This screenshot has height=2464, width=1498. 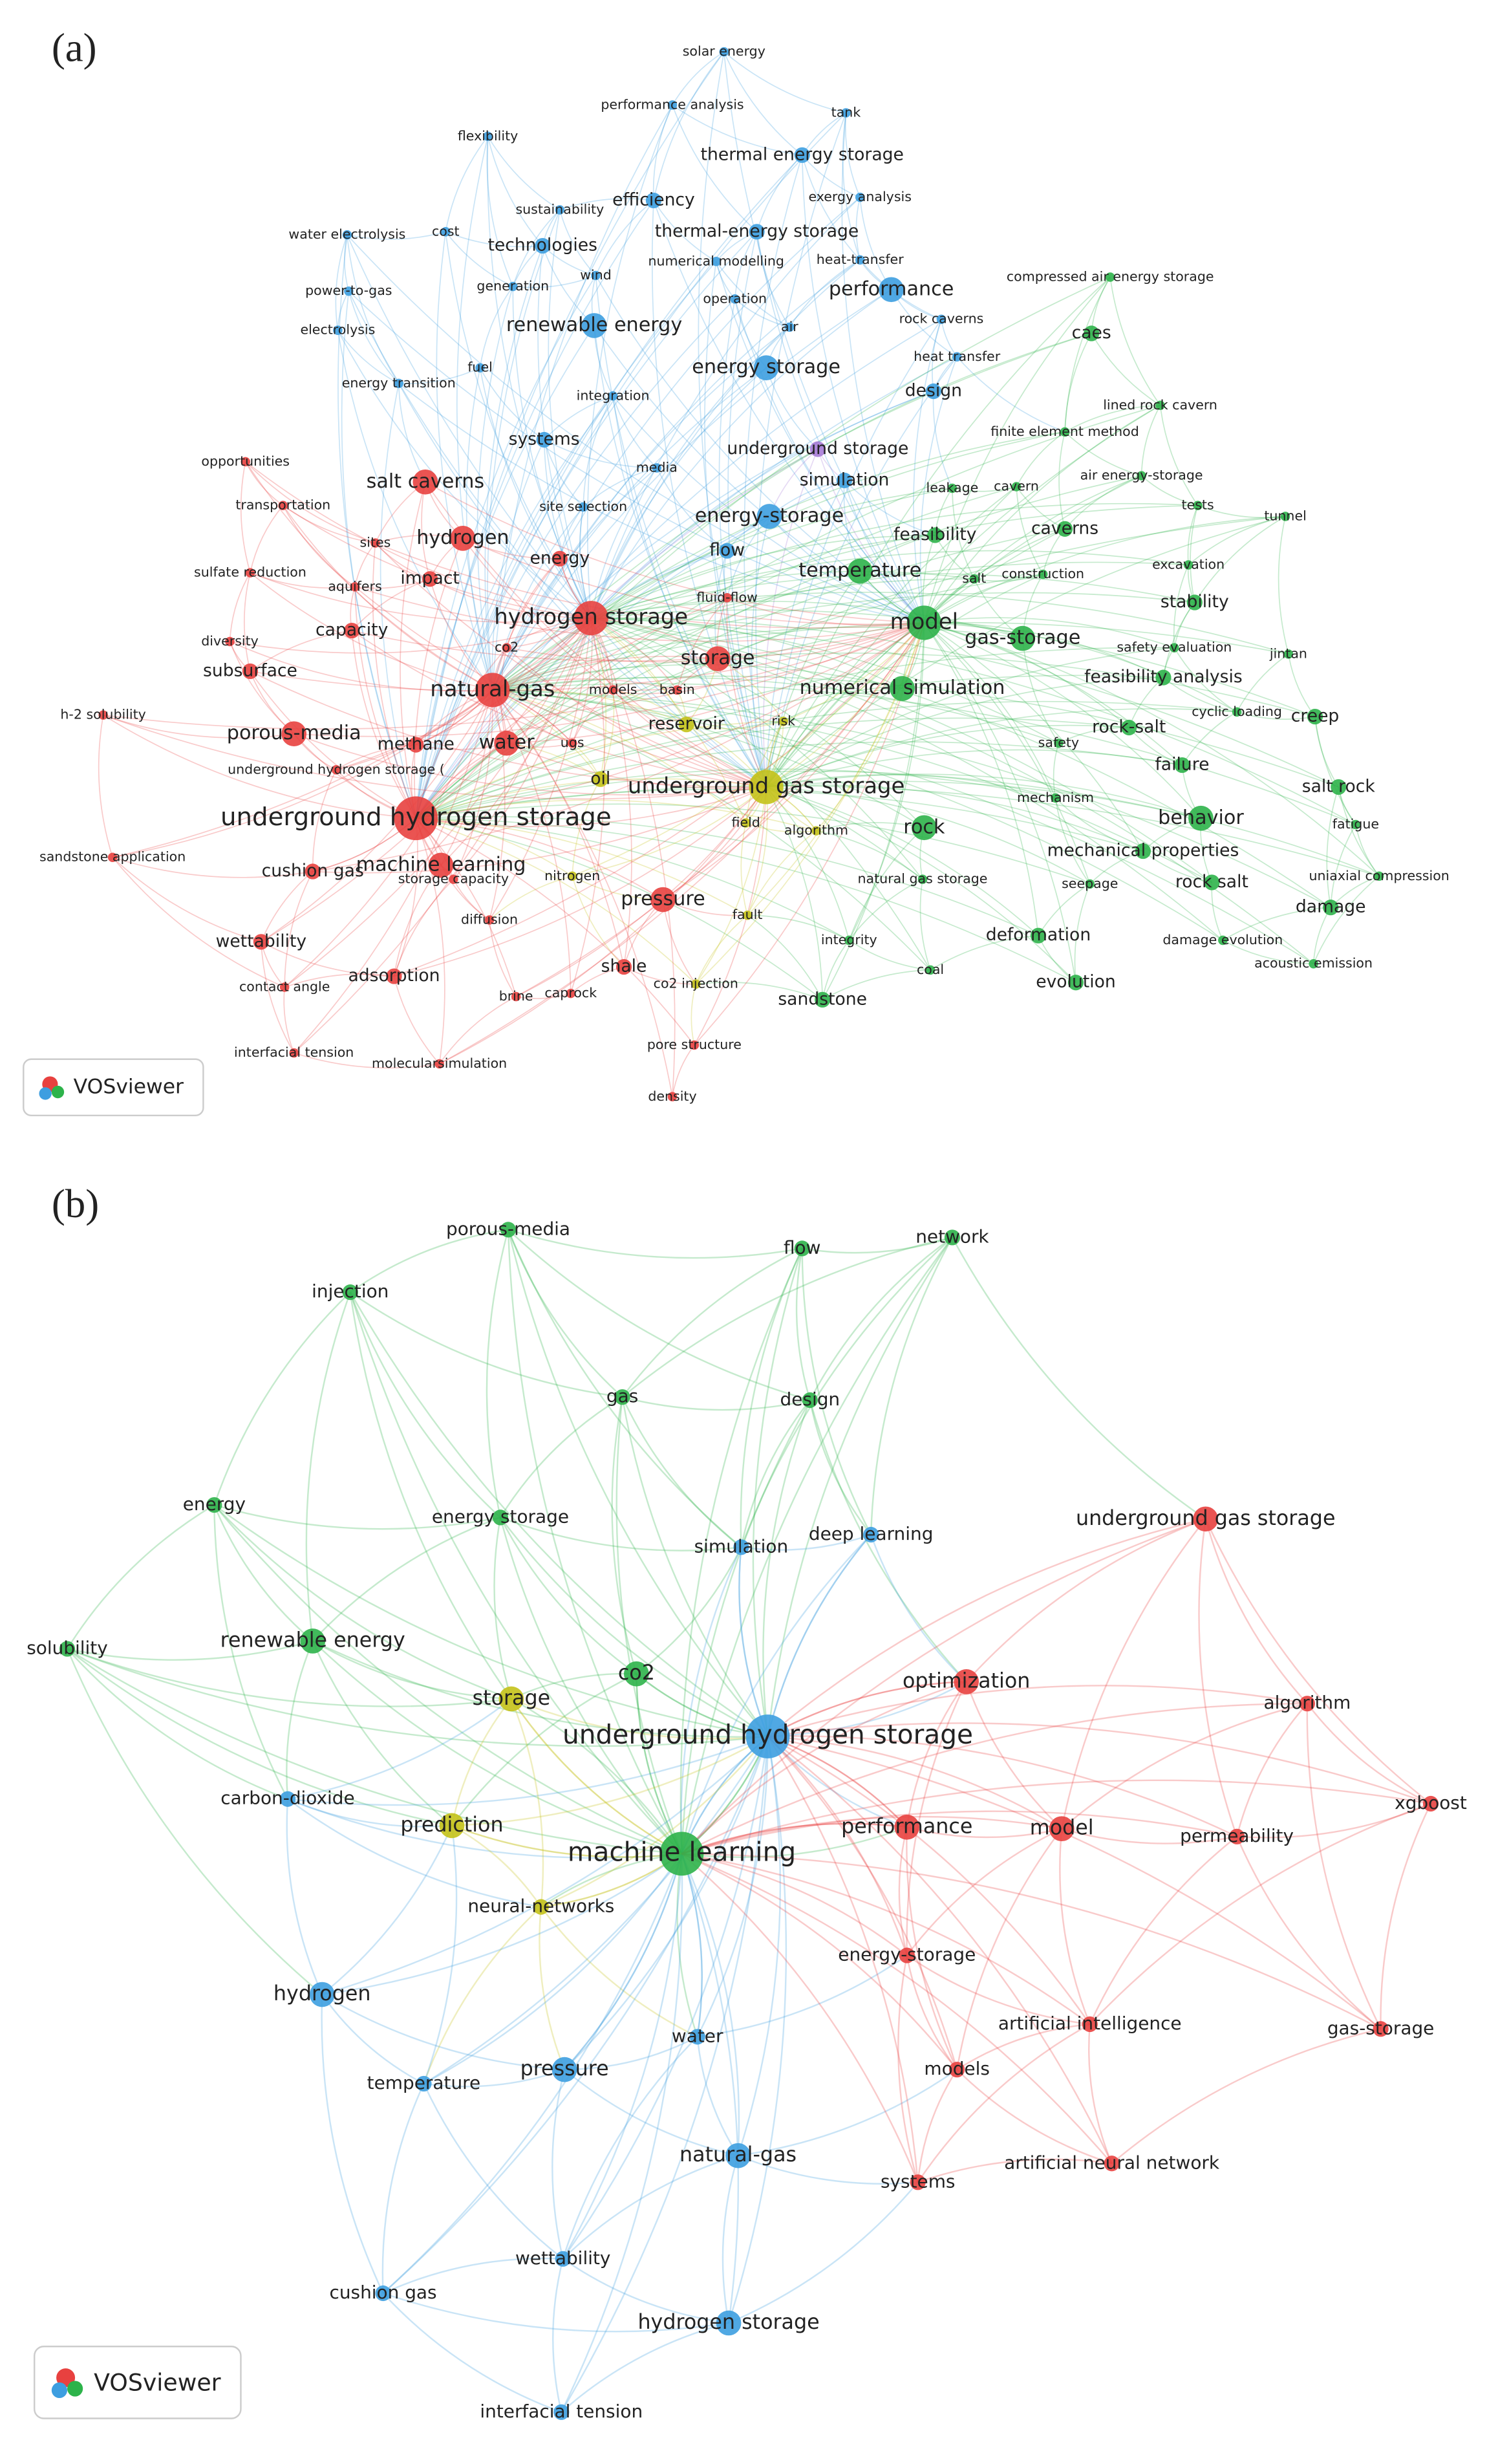 I want to click on node-label: air energy-storage, so click(x=1141, y=475).